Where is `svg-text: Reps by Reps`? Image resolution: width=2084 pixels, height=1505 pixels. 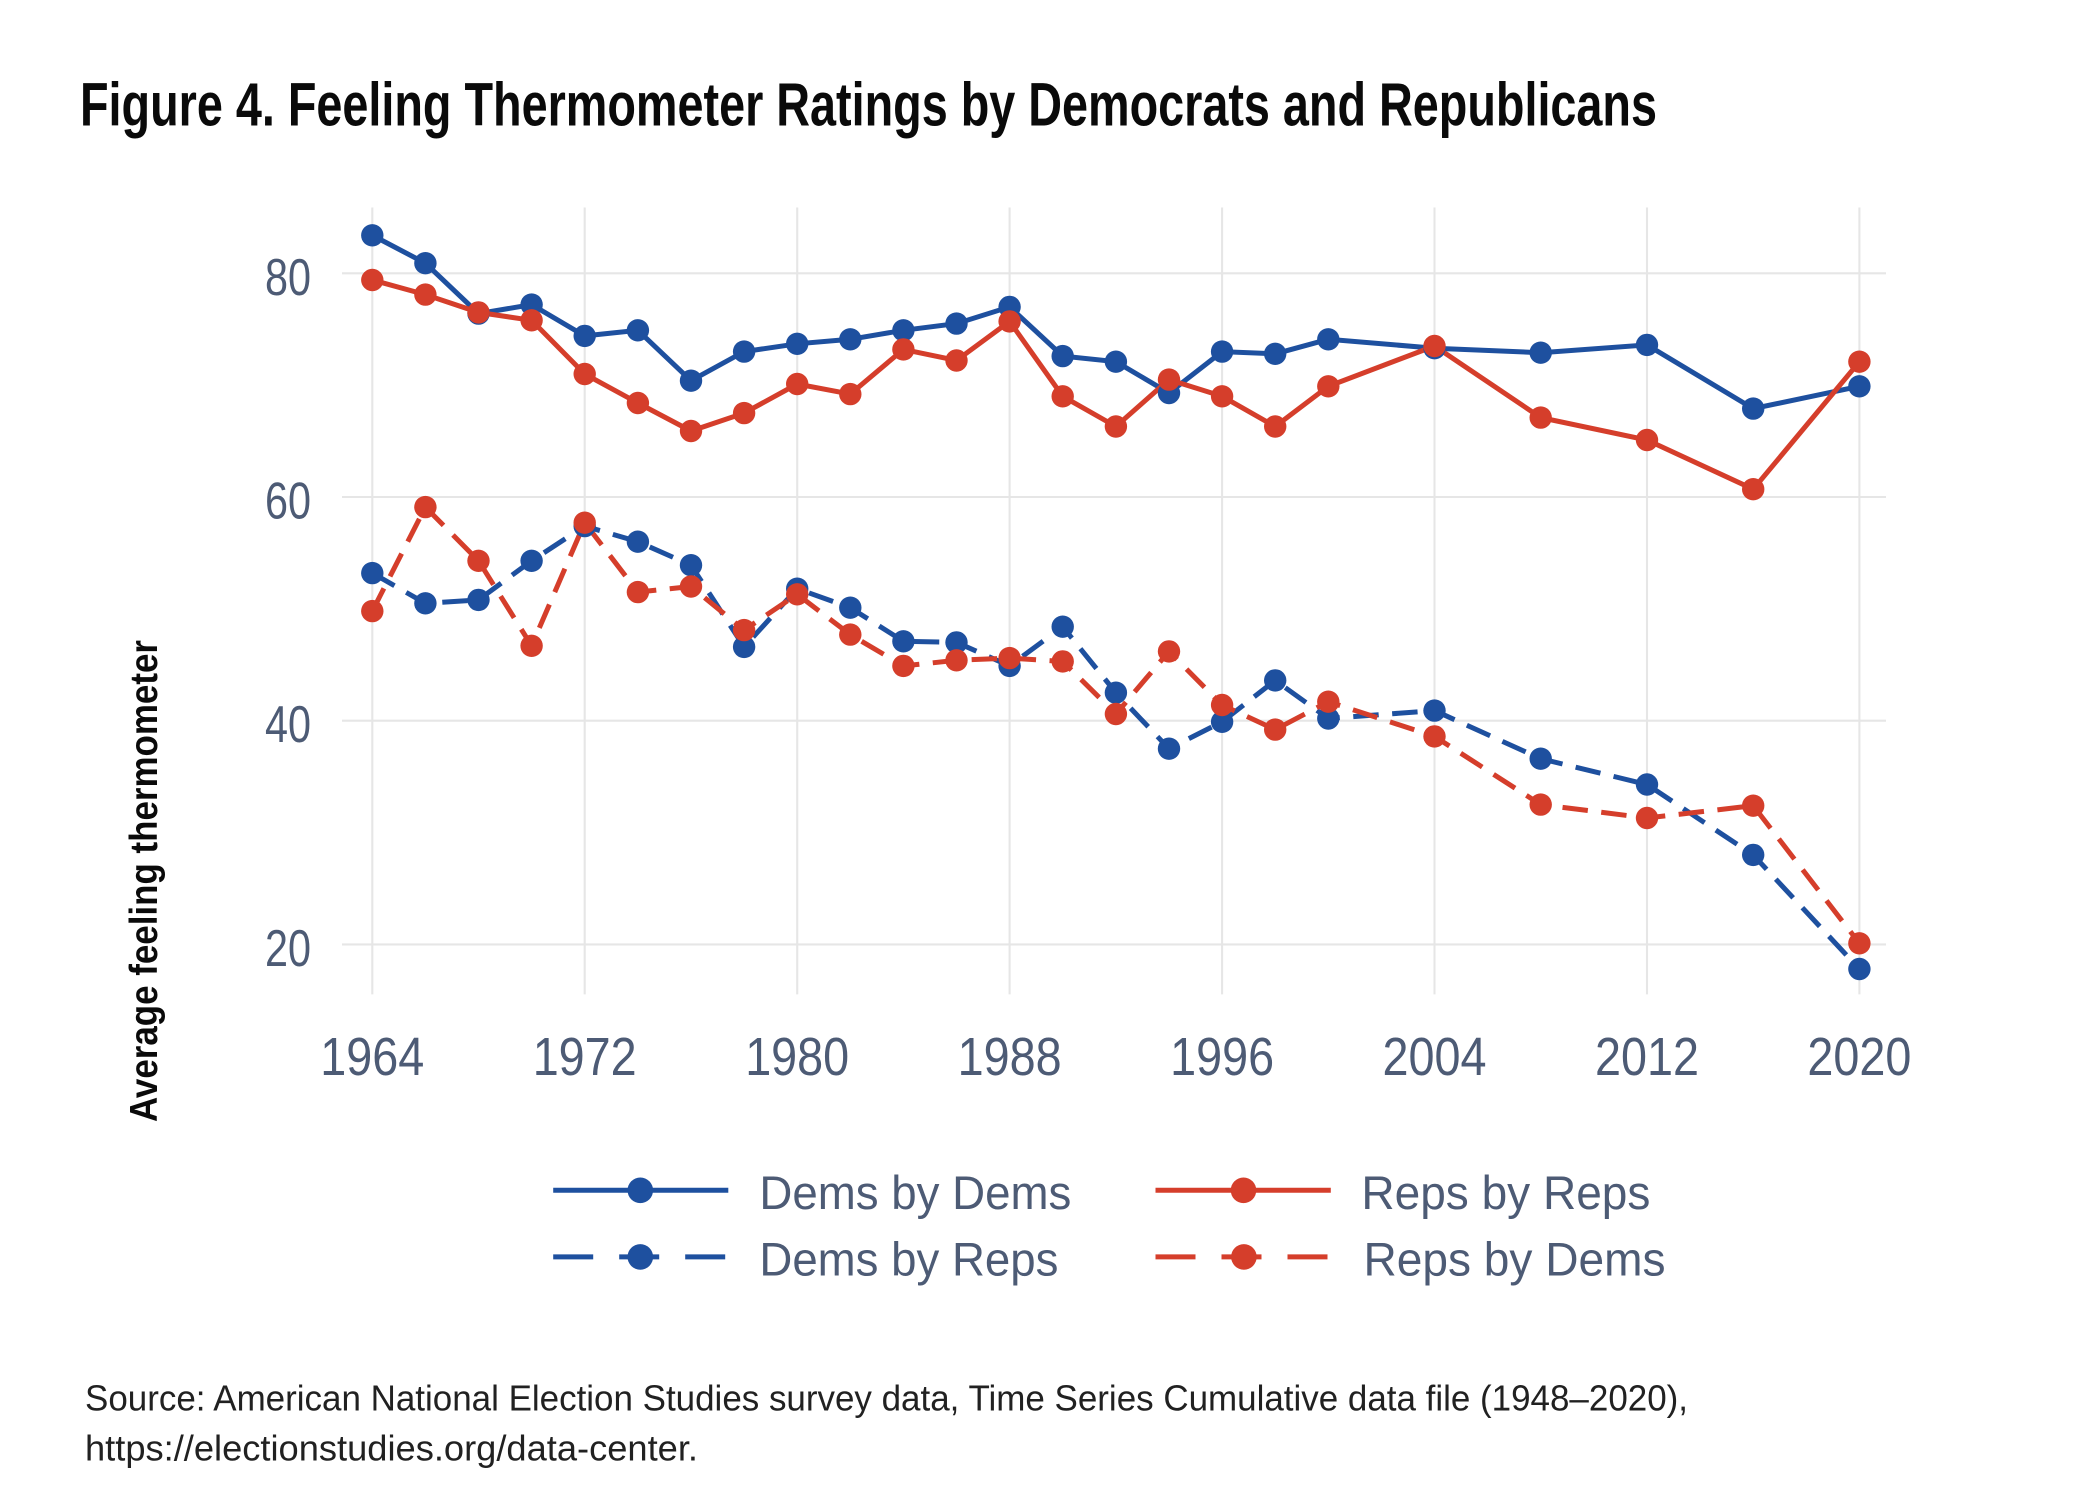
svg-text: Reps by Reps is located at coordinates (1505, 1192).